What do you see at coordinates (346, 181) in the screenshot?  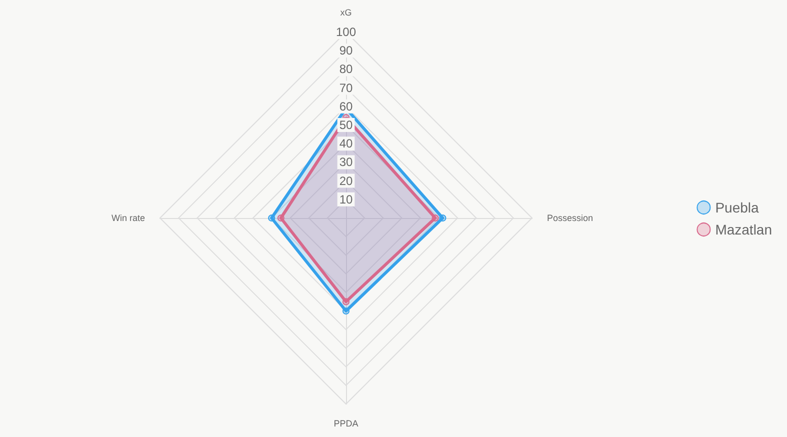 I see `y-tick-label: 20` at bounding box center [346, 181].